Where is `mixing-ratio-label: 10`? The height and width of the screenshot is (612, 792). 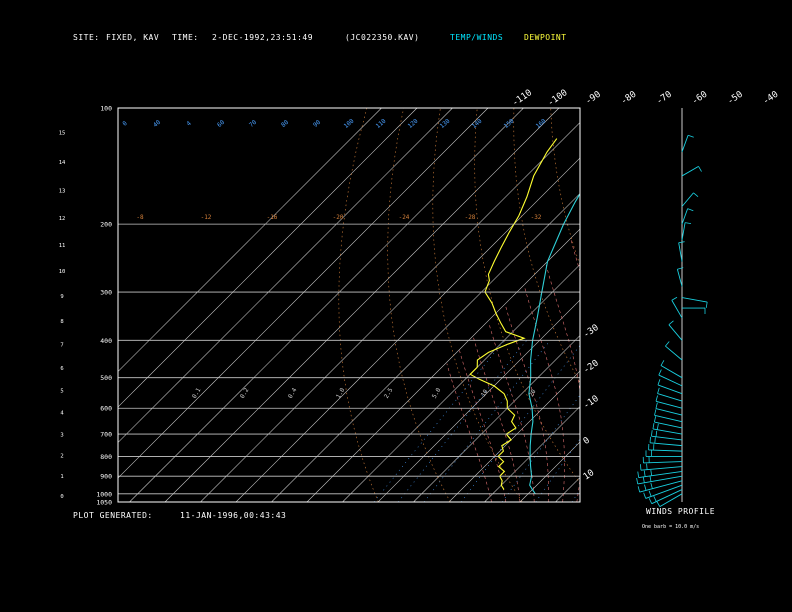
mixing-ratio-label: 10 is located at coordinates (485, 393).